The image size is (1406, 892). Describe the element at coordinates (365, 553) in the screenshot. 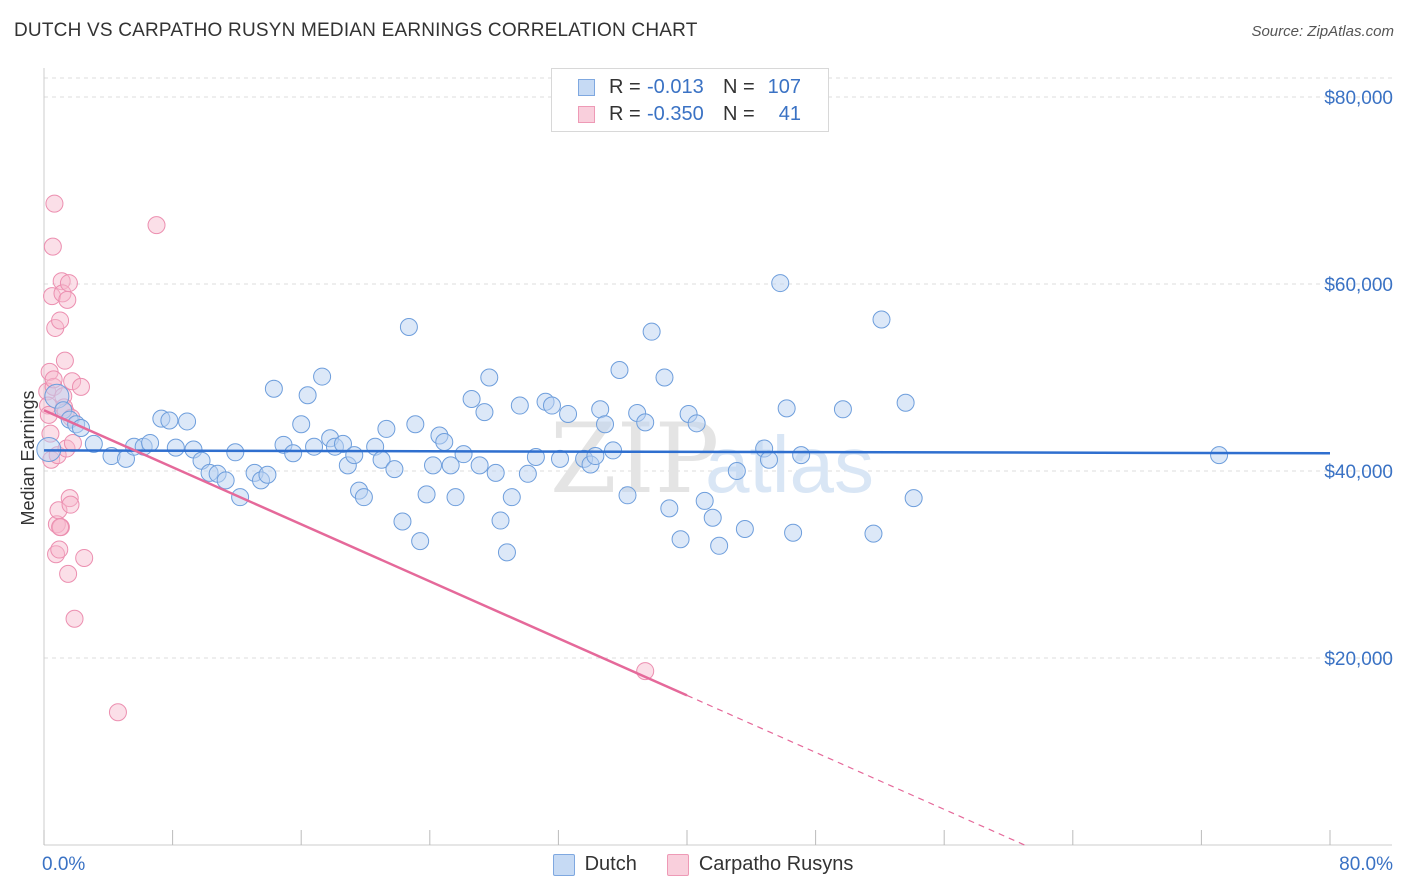

I see `carpatho-trend-line` at that location.